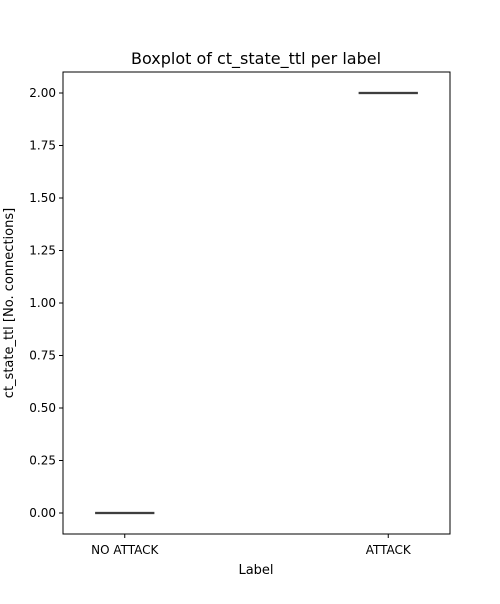 This screenshot has height=604, width=500. I want to click on chart-title: Boxplot of ct_state_ttl per label, so click(256, 59).